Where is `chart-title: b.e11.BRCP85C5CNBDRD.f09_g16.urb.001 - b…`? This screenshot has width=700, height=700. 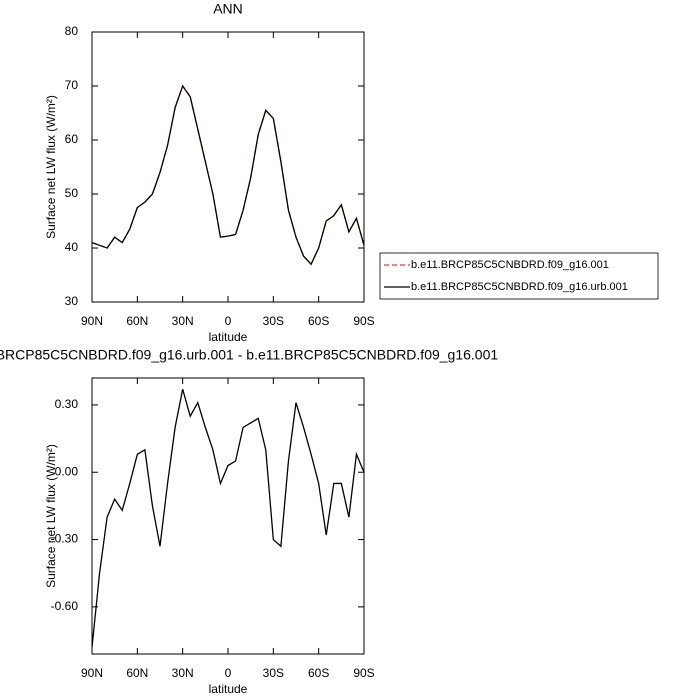 chart-title: b.e11.BRCP85C5CNBDRD.f09_g16.urb.001 - b… is located at coordinates (249, 355).